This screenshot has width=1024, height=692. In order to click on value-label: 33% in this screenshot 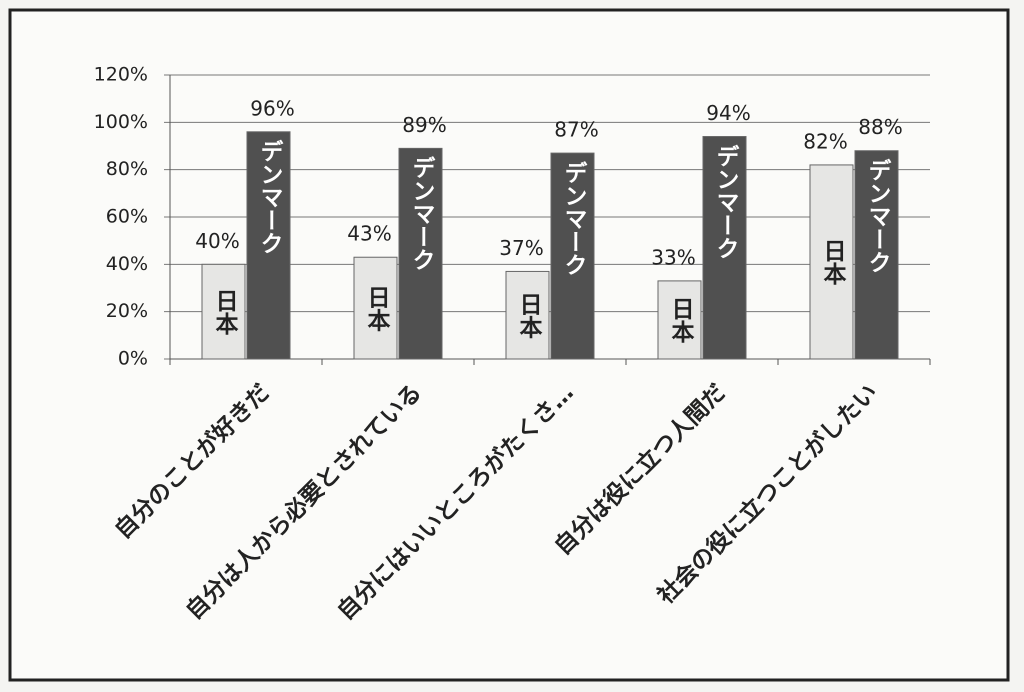, I will do `click(673, 257)`.